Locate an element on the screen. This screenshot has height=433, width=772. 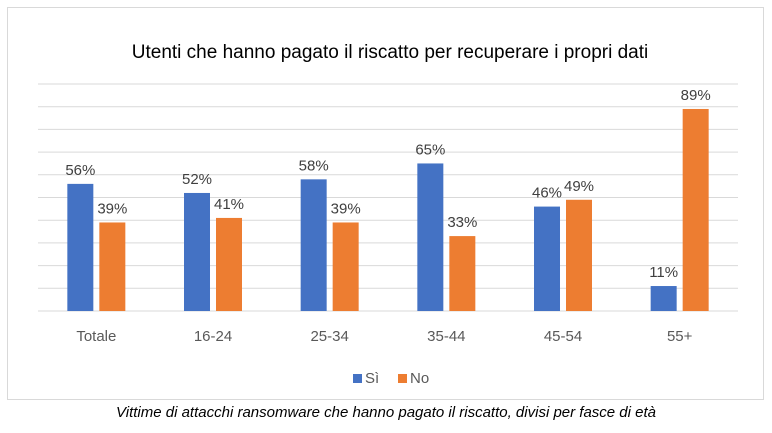
legend: Sì No is located at coordinates (391, 378).